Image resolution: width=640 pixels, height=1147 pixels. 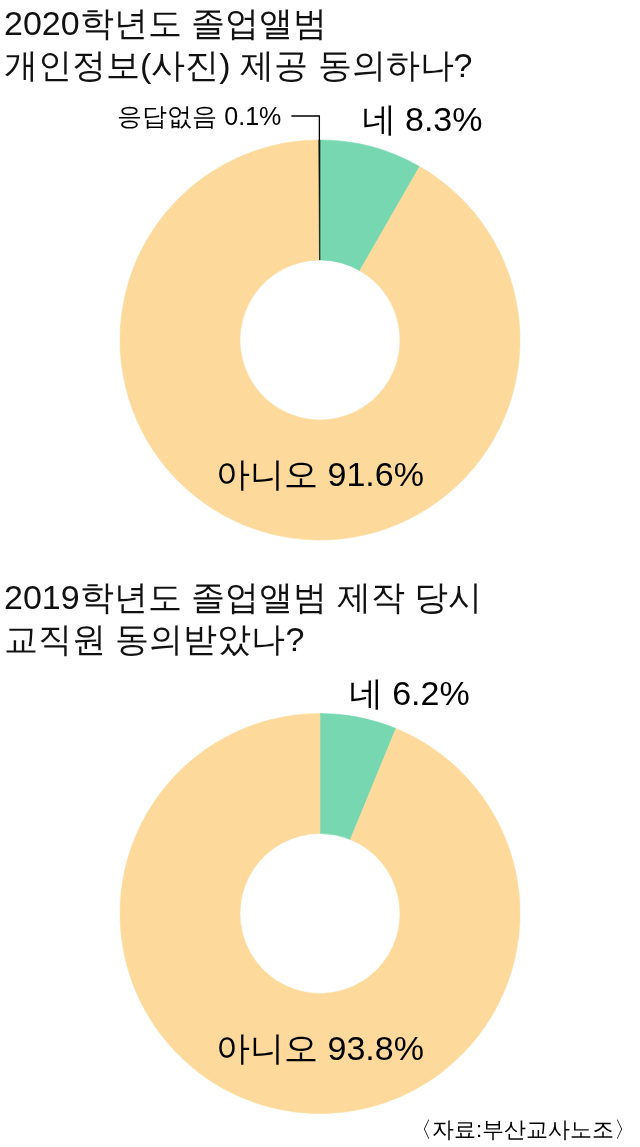 I want to click on slice-label: 아니오 93.8%, so click(x=320, y=1047).